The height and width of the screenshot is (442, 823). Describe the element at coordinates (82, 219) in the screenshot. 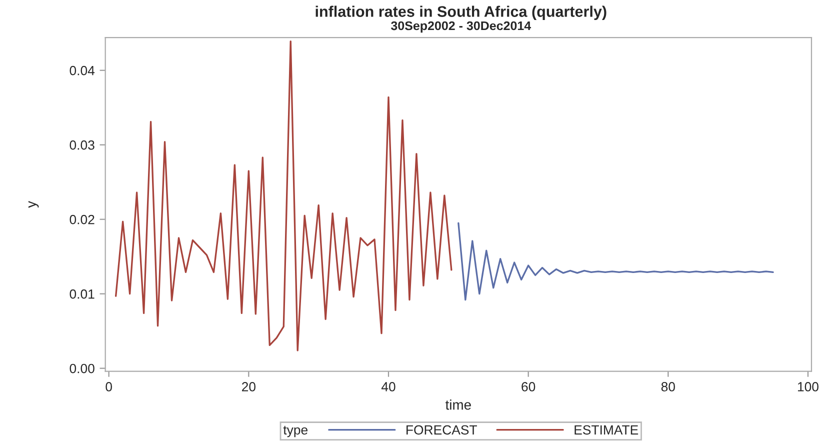

I see `y-tick-label: 0.02` at that location.